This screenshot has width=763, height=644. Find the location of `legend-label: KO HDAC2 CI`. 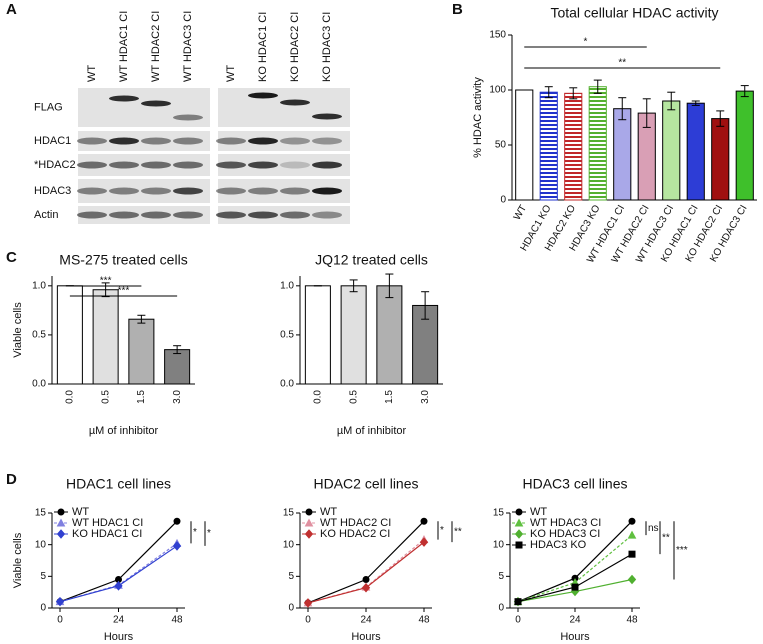

legend-label: KO HDAC2 CI is located at coordinates (355, 534).